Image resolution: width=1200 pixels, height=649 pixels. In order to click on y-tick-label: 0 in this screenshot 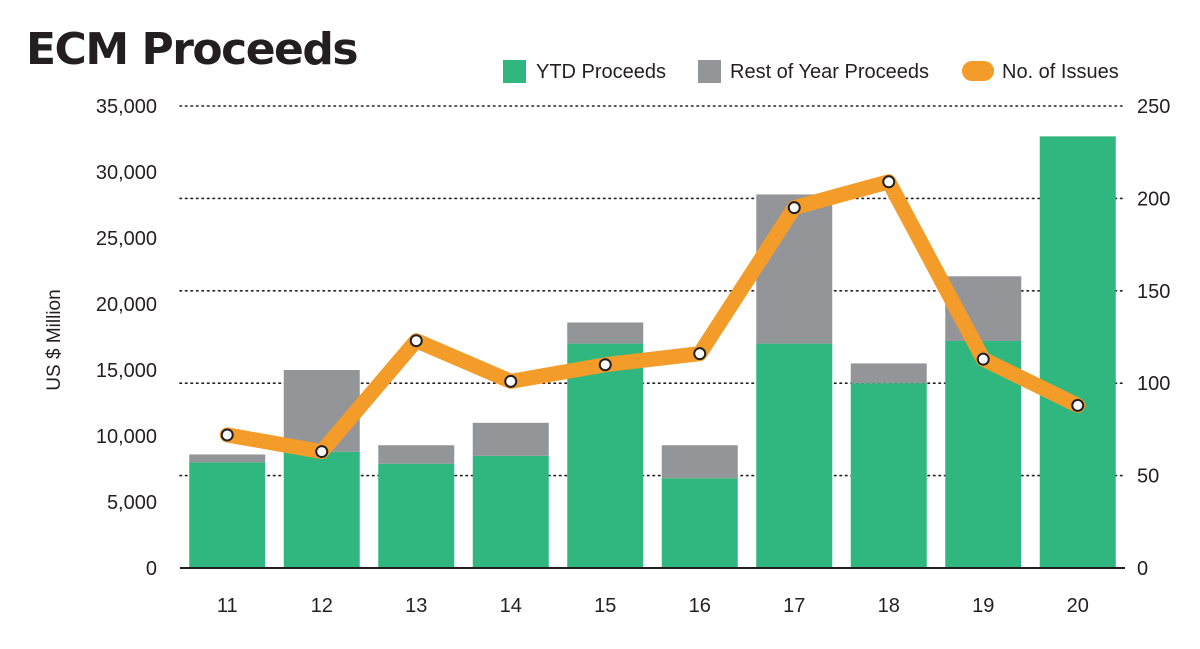, I will do `click(151, 569)`.